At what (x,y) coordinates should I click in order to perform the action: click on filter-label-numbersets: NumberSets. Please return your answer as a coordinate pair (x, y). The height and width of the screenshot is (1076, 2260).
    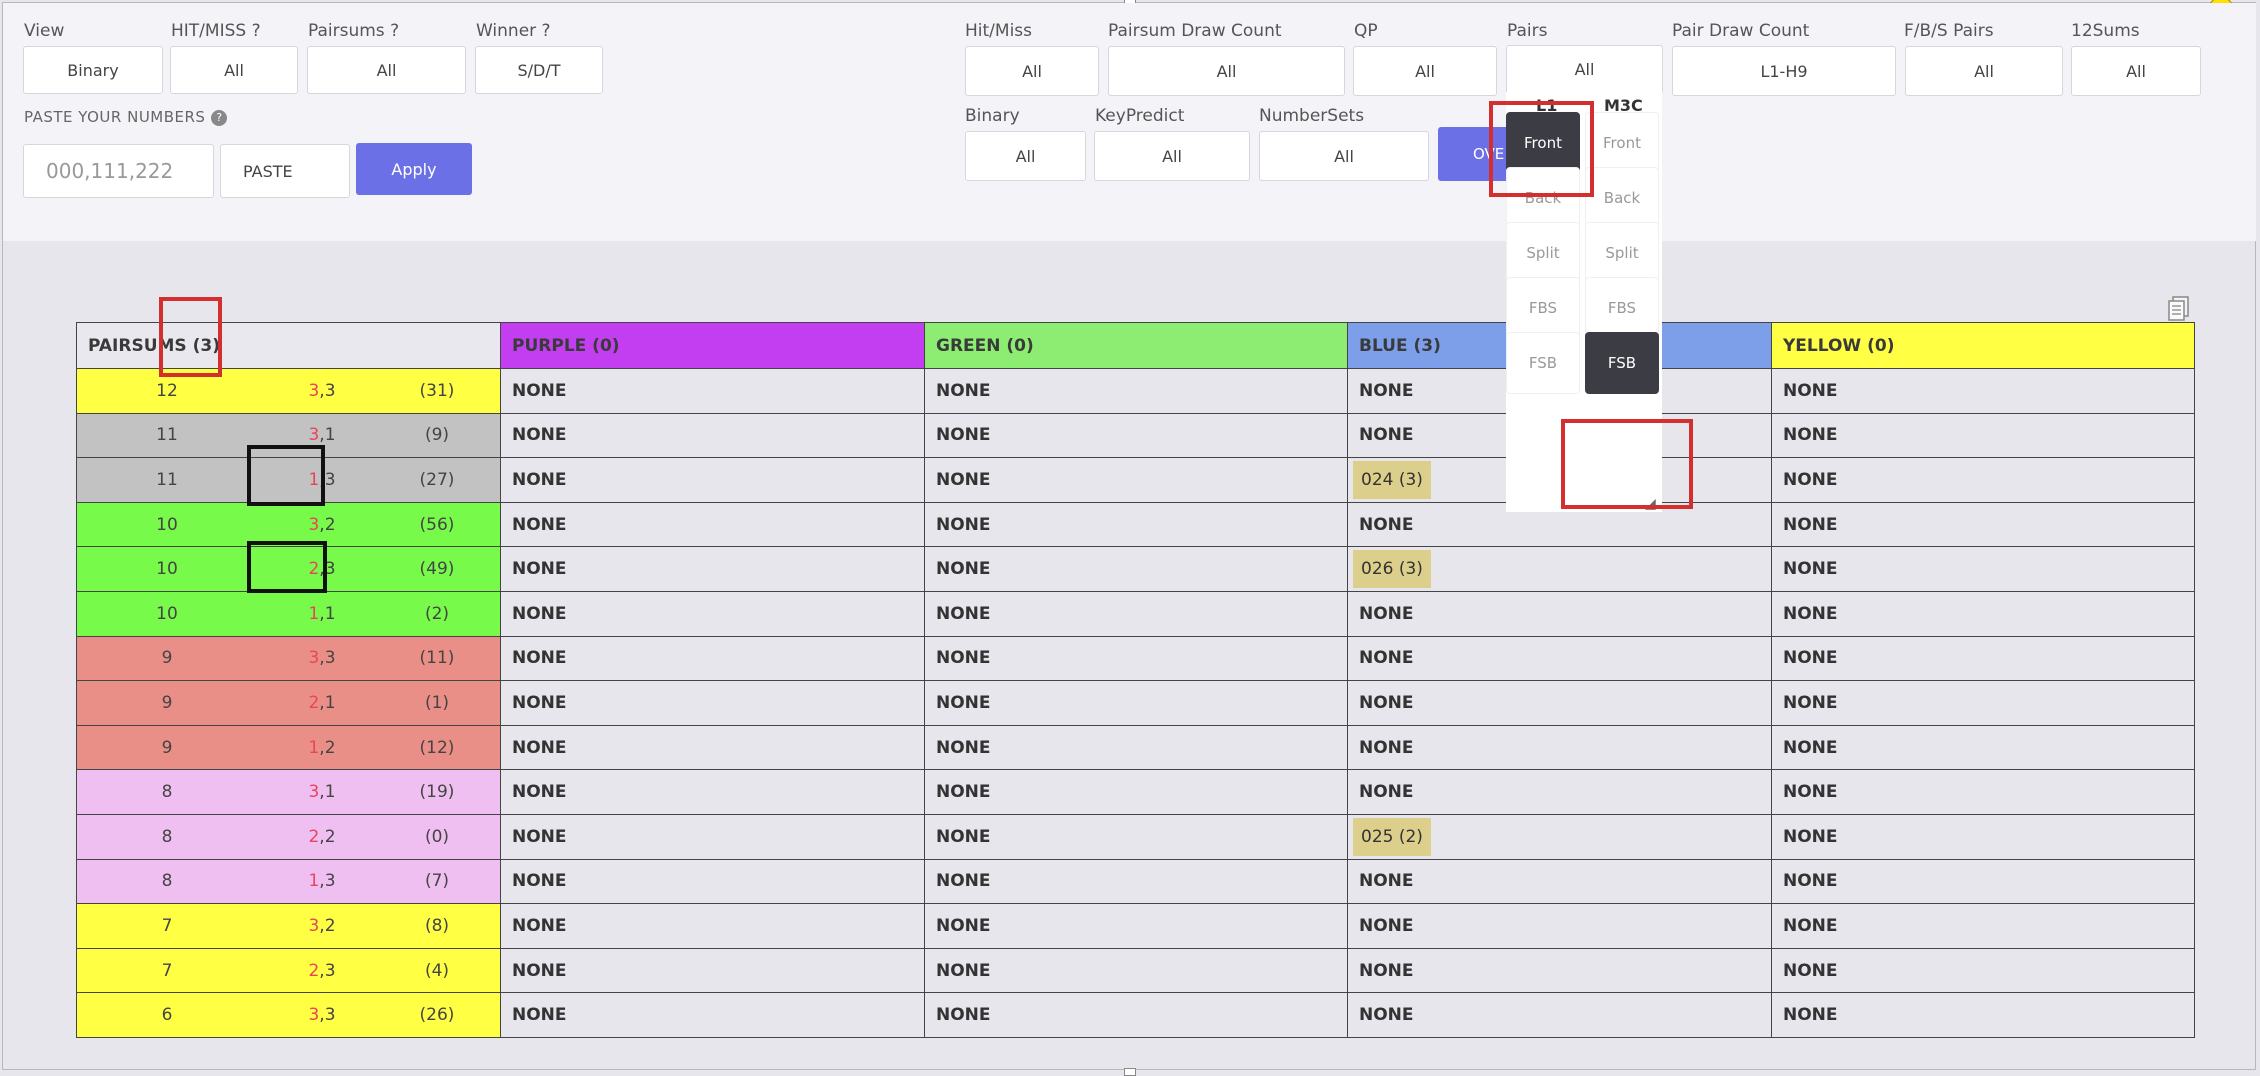
    Looking at the image, I should click on (1312, 116).